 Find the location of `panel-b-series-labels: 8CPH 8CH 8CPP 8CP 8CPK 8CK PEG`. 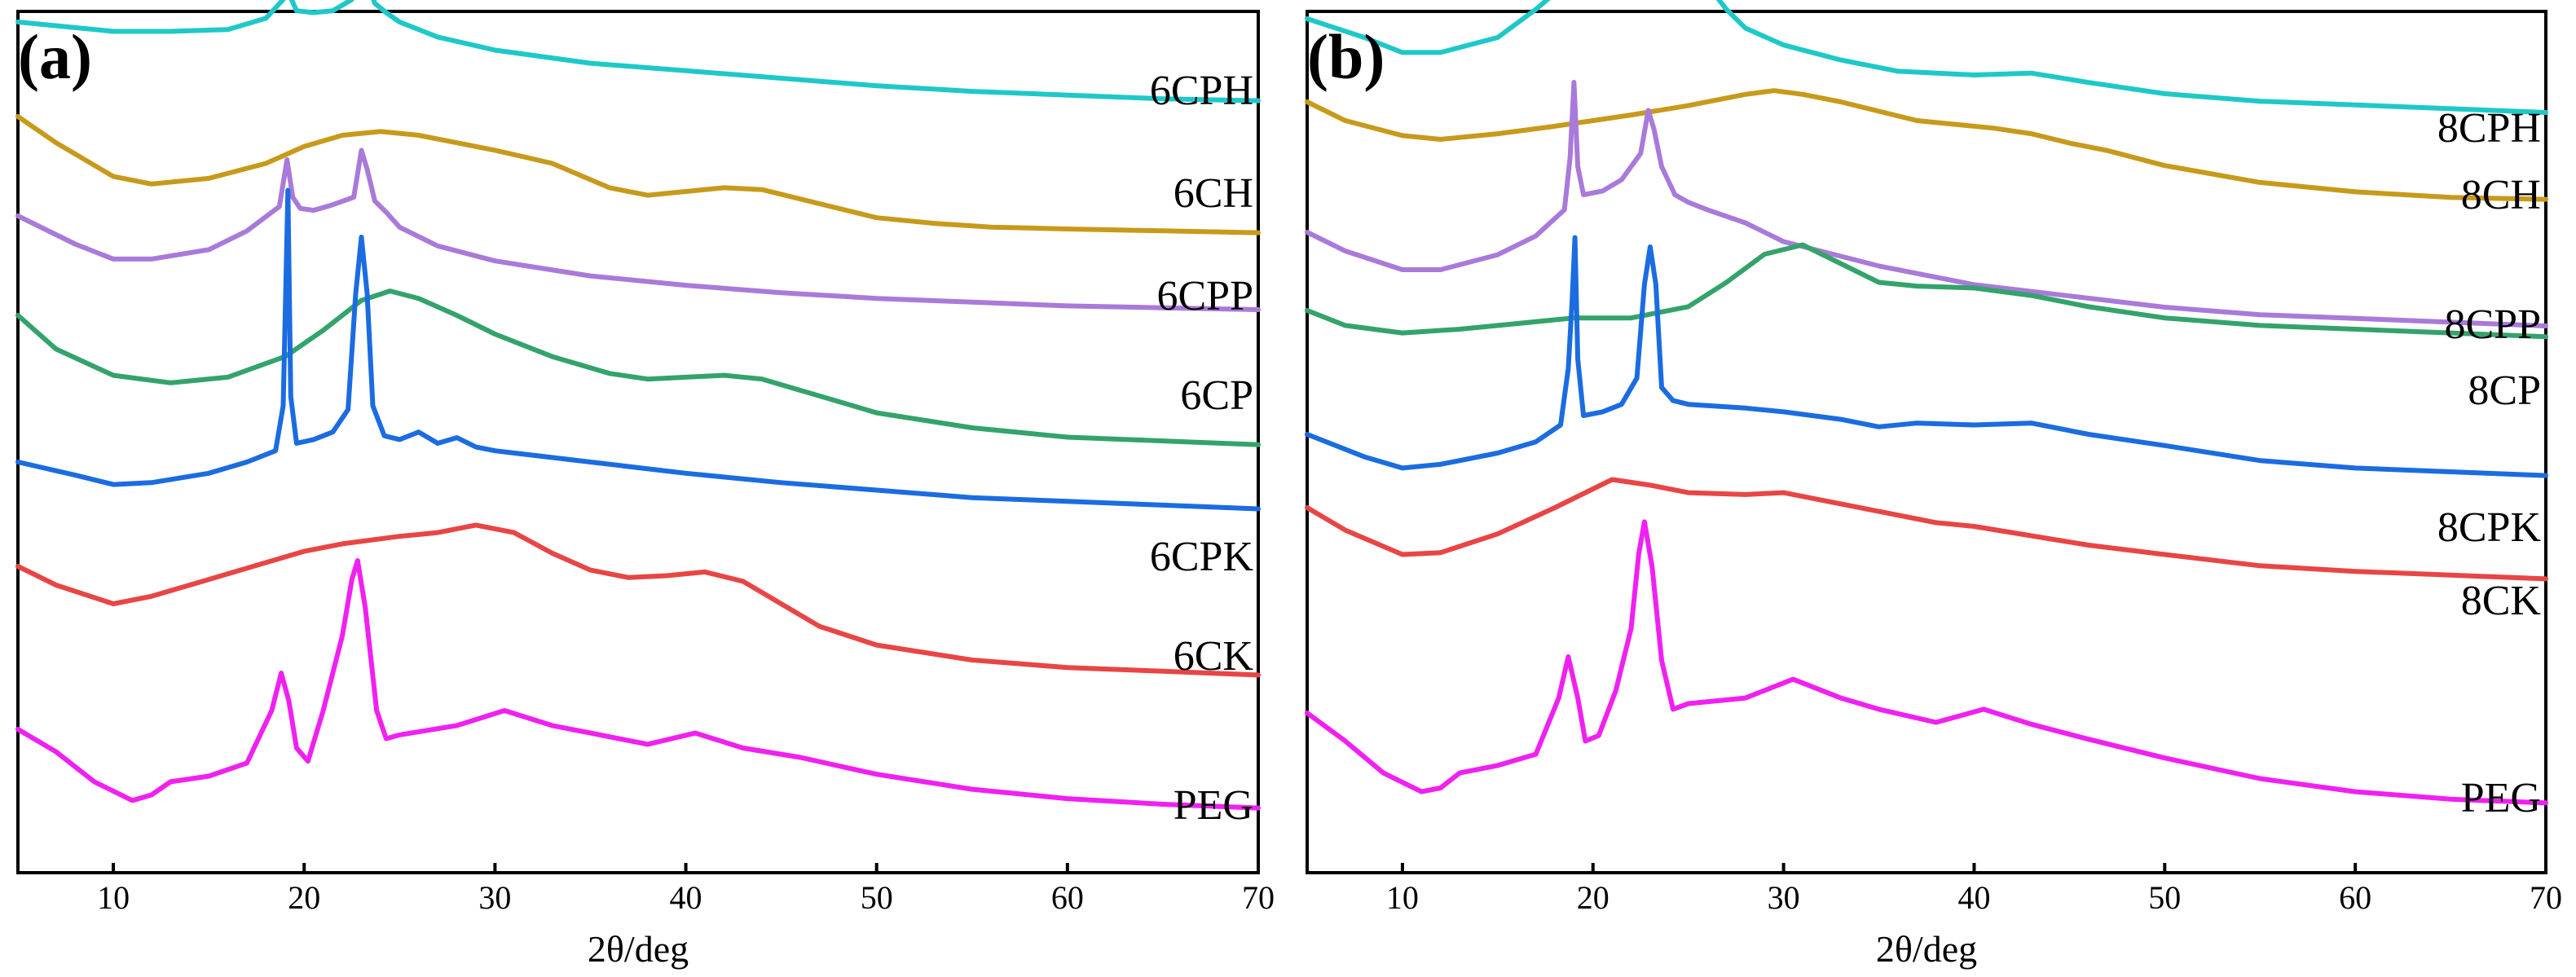

panel-b-series-labels: 8CPH 8CH 8CPP 8CP 8CPK 8CK PEG is located at coordinates (2489, 463).